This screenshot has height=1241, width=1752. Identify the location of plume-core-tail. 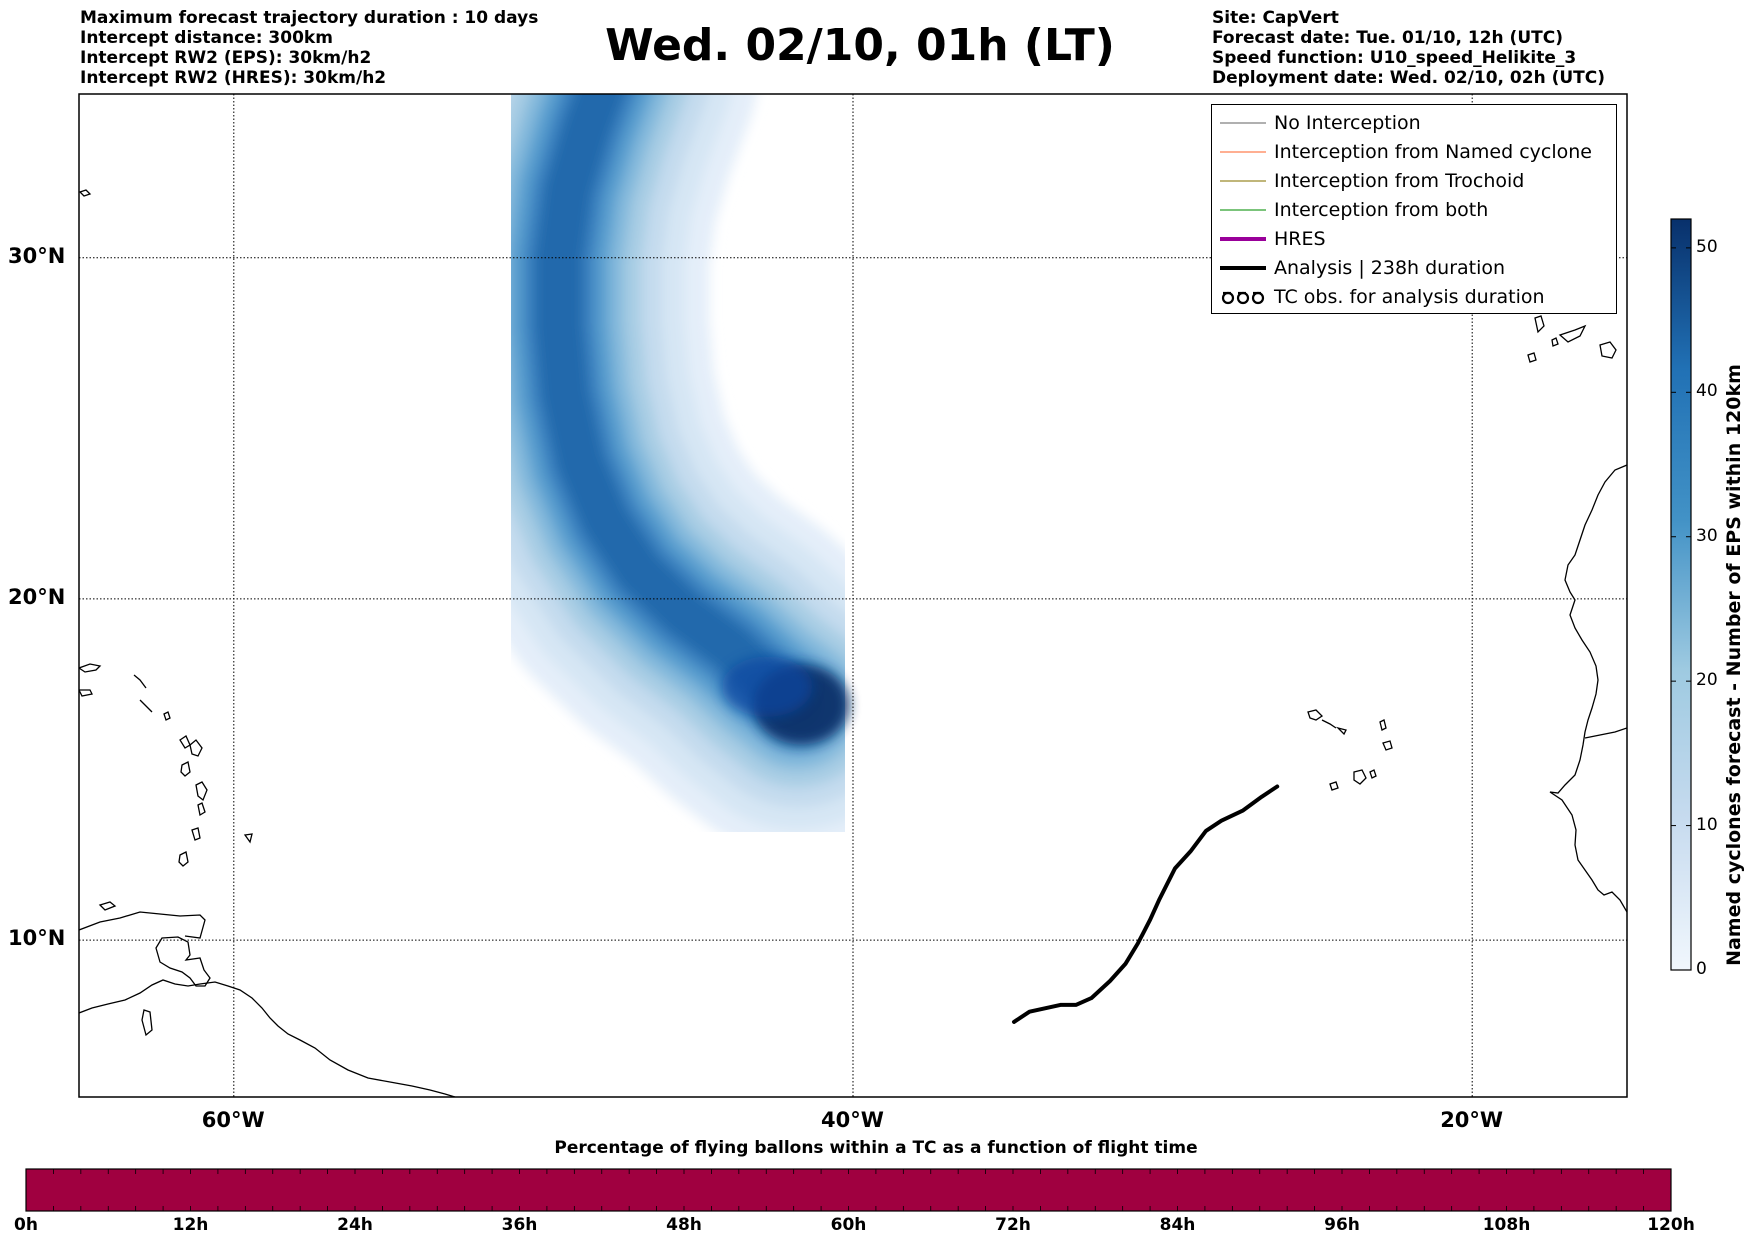
(767, 686).